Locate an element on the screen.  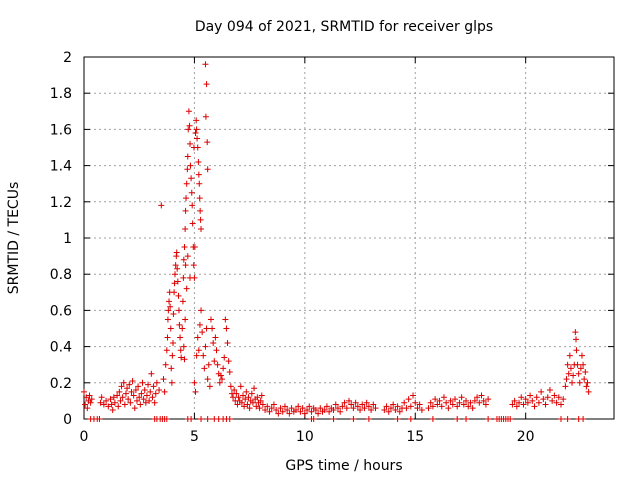
x-tick-label: 15 is located at coordinates (415, 437).